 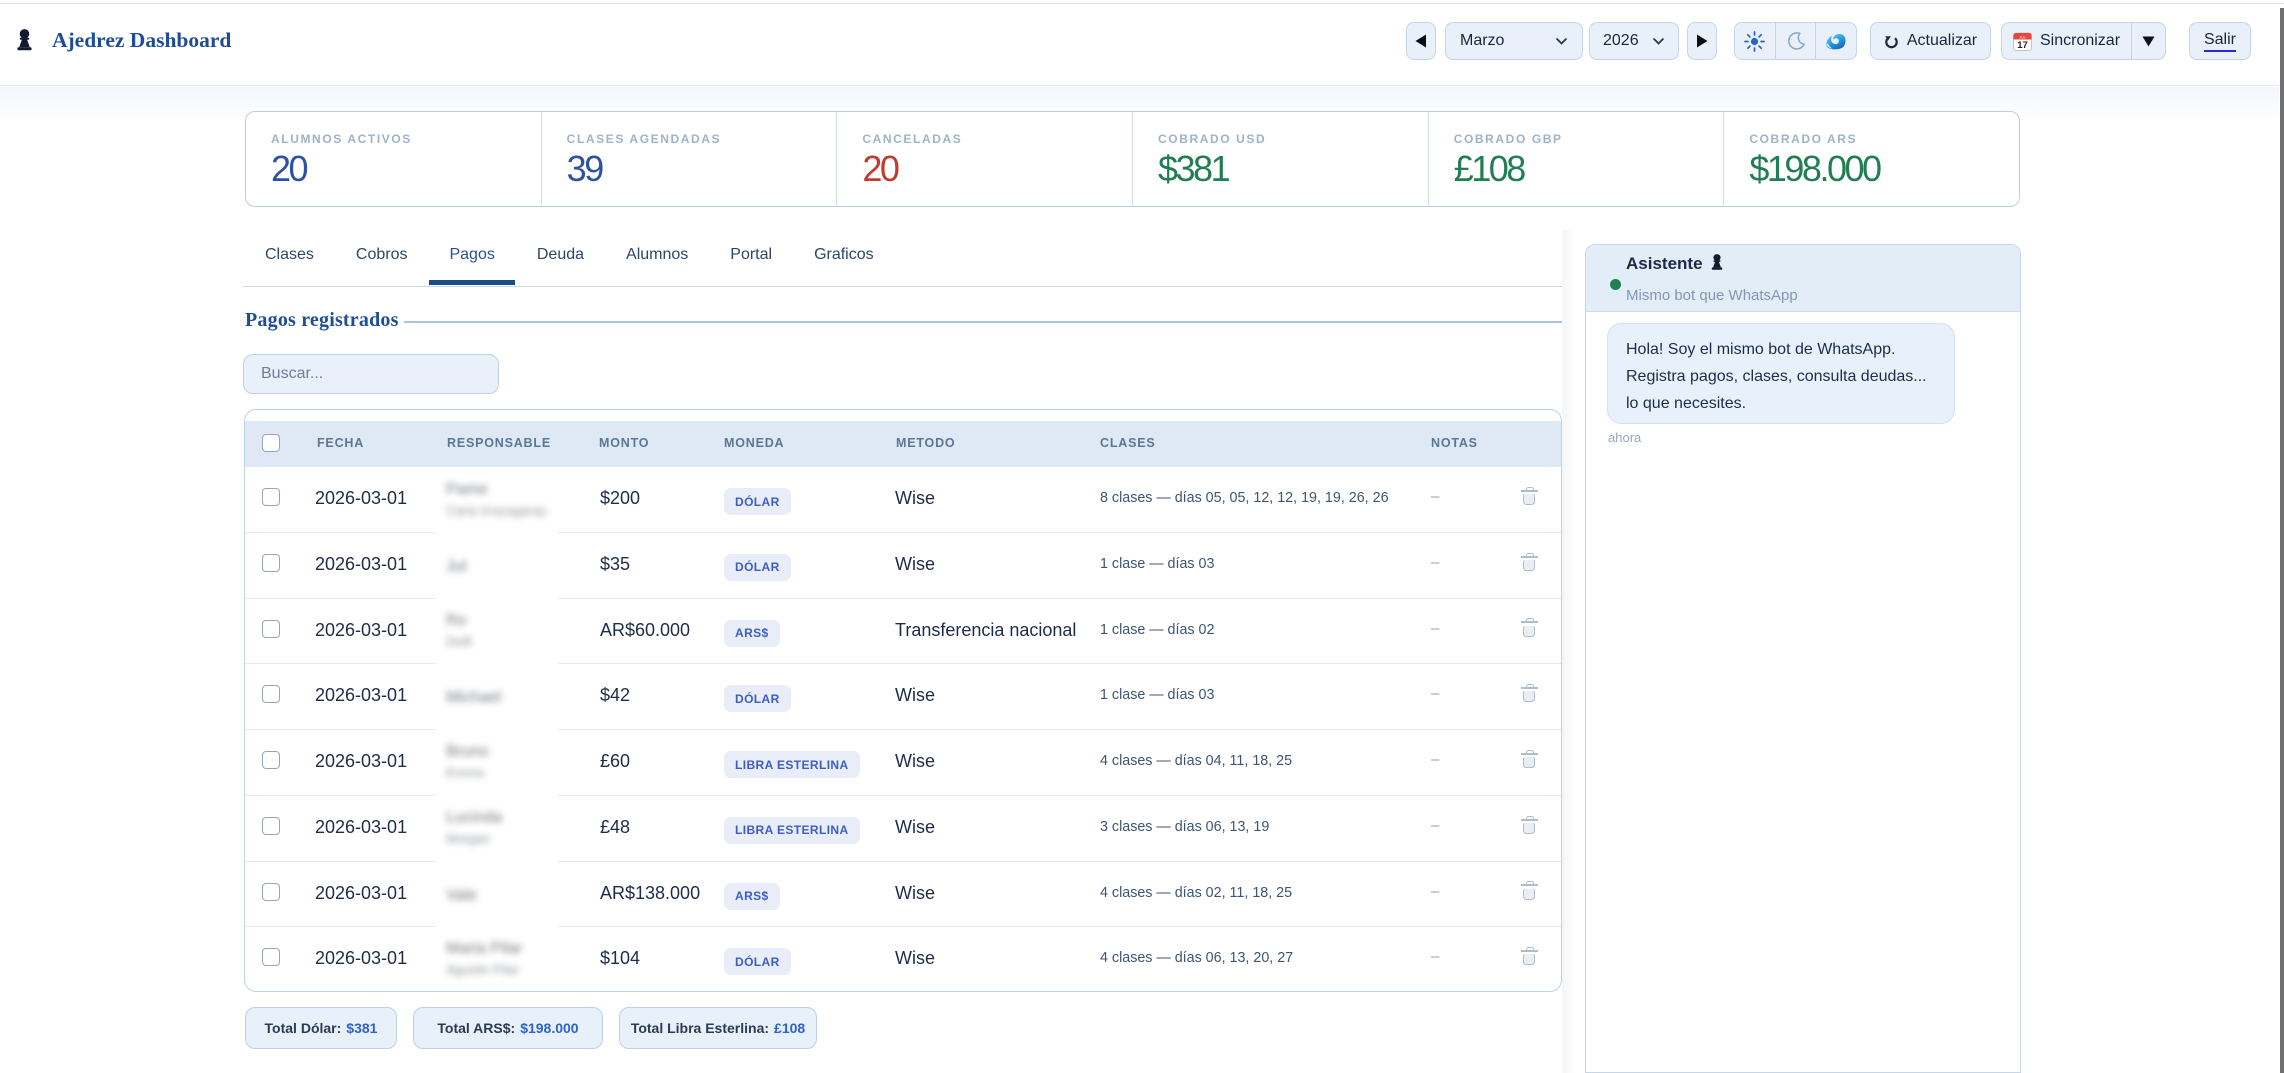 I want to click on svg-text: JUL, so click(x=2022, y=37).